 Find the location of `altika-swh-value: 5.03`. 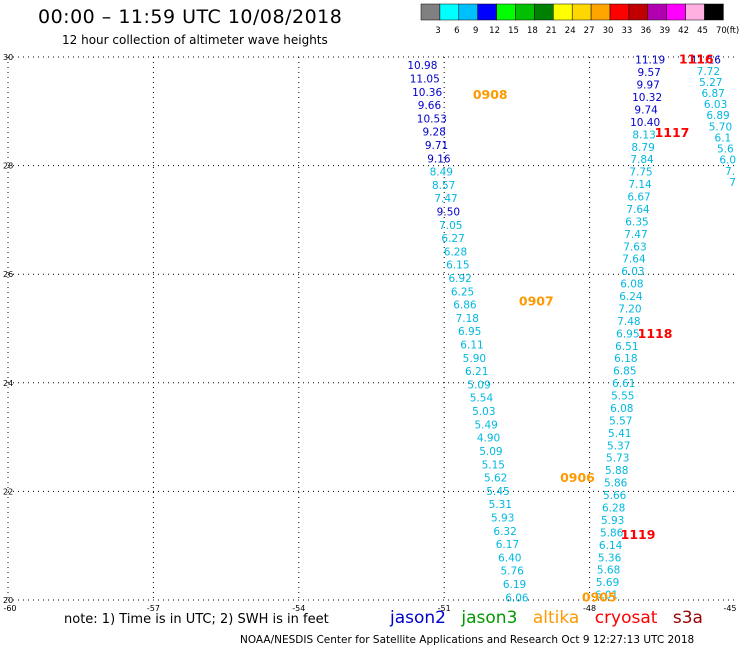

altika-swh-value: 5.03 is located at coordinates (483, 412).